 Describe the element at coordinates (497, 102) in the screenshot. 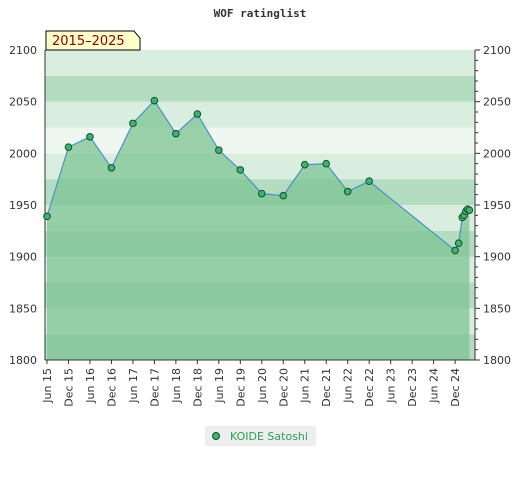

I see `y-tick-label-right: 2050` at that location.